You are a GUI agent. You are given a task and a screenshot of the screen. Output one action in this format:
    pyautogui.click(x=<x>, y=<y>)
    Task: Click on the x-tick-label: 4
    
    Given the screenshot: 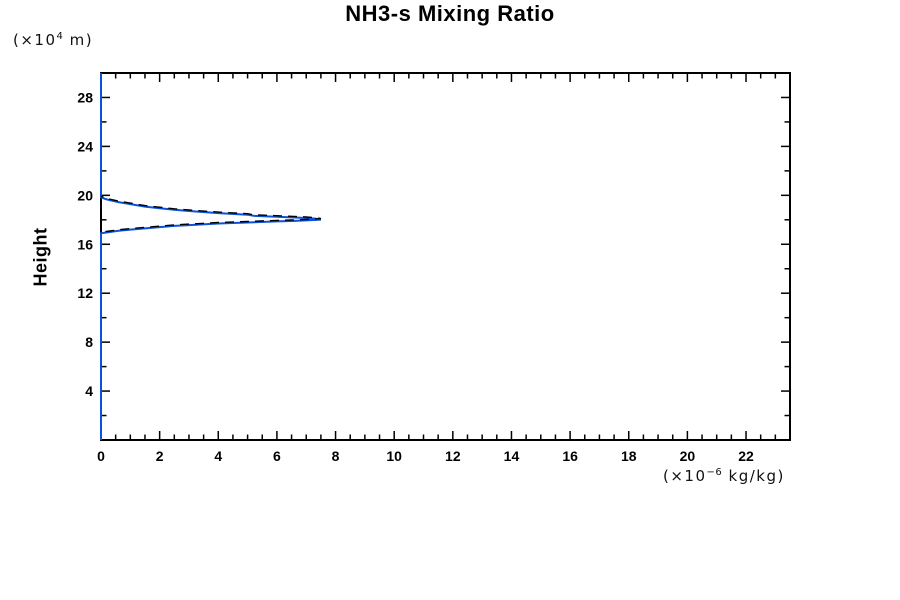 What is the action you would take?
    pyautogui.click(x=218, y=456)
    